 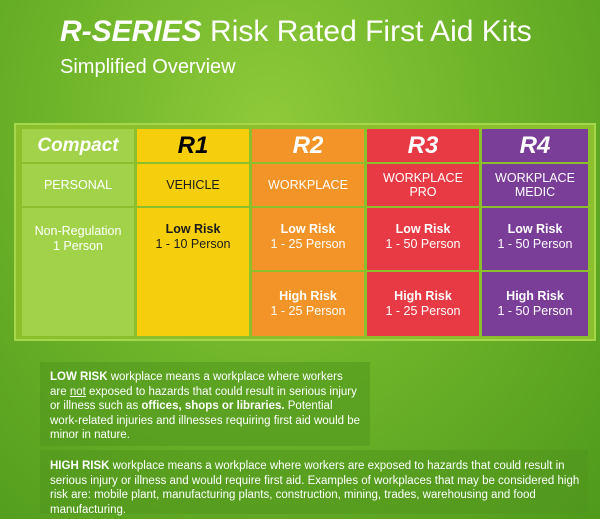 What do you see at coordinates (423, 145) in the screenshot?
I see `column-header: R3` at bounding box center [423, 145].